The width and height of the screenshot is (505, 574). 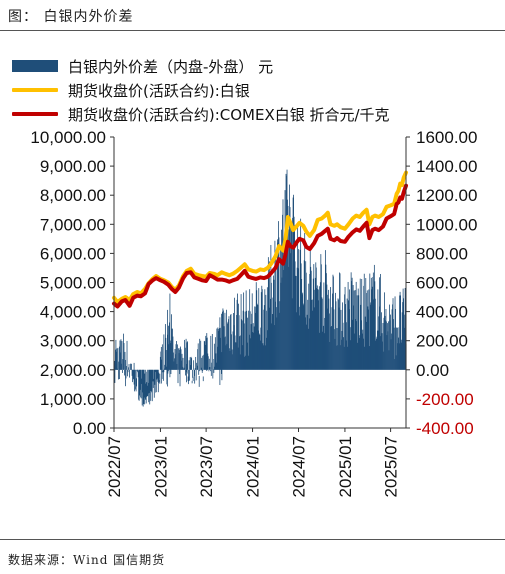 I want to click on left-tick-label: 4,000.00, so click(x=73, y=312).